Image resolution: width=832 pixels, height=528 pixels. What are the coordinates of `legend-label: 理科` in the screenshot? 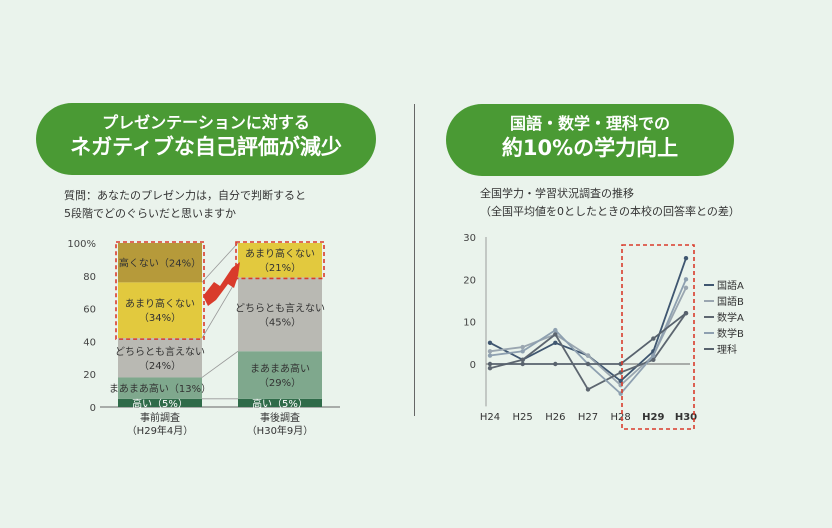 It's located at (727, 349).